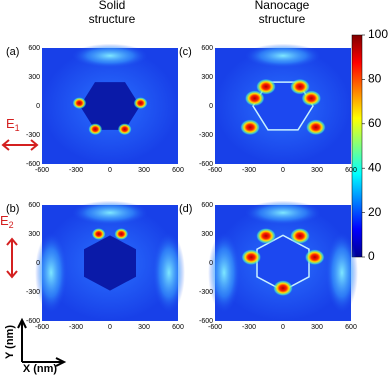 The width and height of the screenshot is (392, 375). Describe the element at coordinates (375, 167) in the screenshot. I see `colorbar-label: 40` at that location.